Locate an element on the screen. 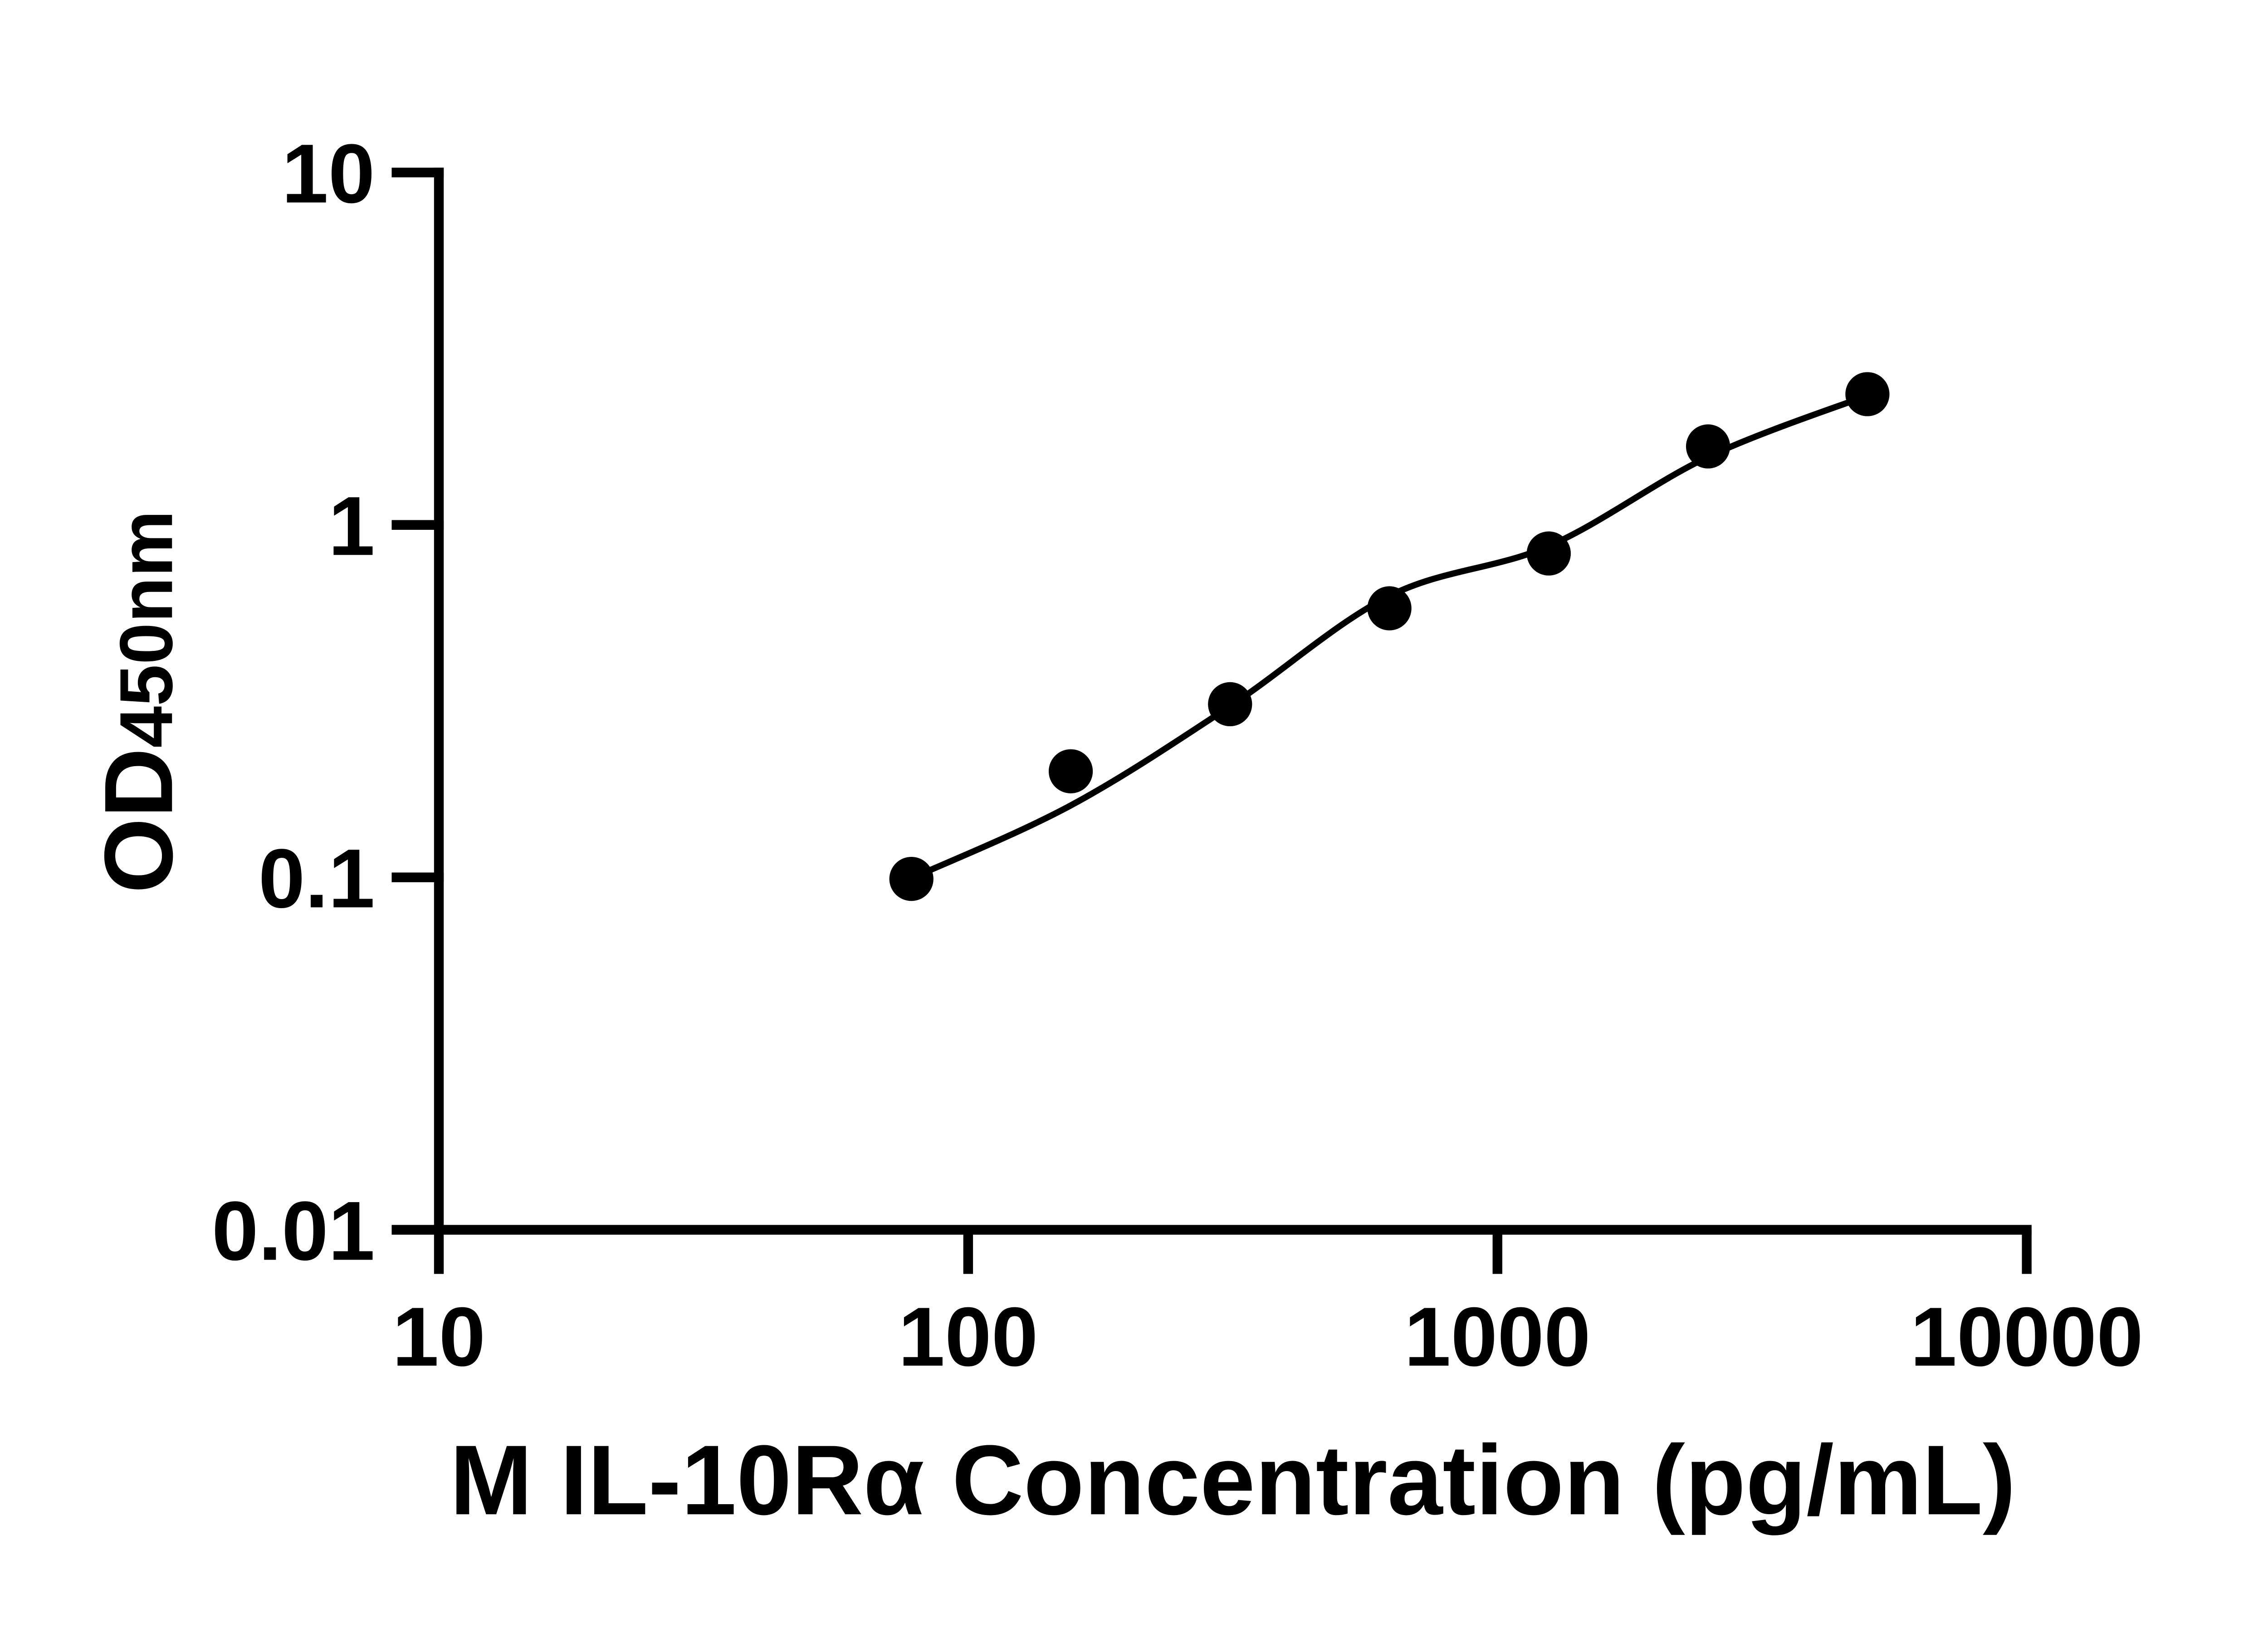  y-axis-title: OD450nm is located at coordinates (139, 702).